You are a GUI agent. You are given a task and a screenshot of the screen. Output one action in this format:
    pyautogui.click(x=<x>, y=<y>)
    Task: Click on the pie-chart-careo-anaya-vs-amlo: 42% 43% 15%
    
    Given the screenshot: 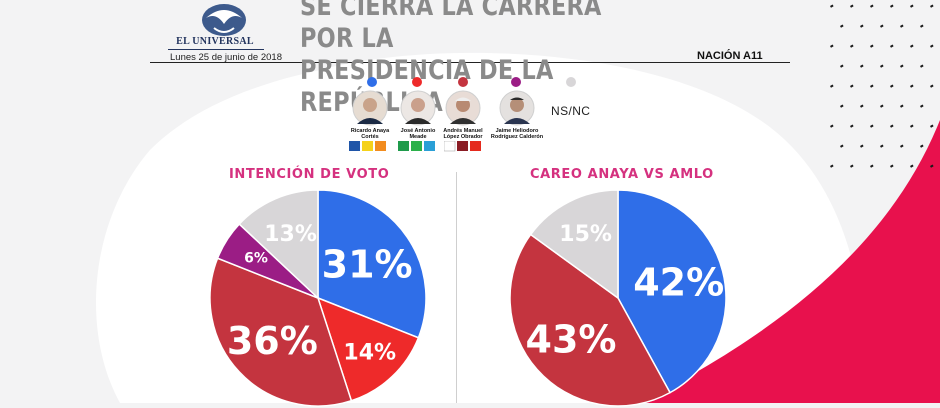 What is the action you would take?
    pyautogui.click(x=618, y=298)
    